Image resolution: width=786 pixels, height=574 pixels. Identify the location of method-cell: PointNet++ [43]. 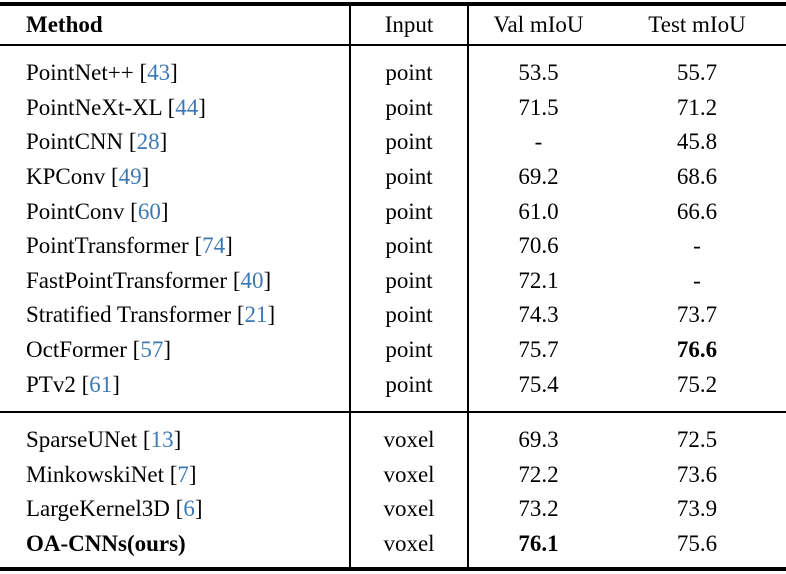
(102, 73).